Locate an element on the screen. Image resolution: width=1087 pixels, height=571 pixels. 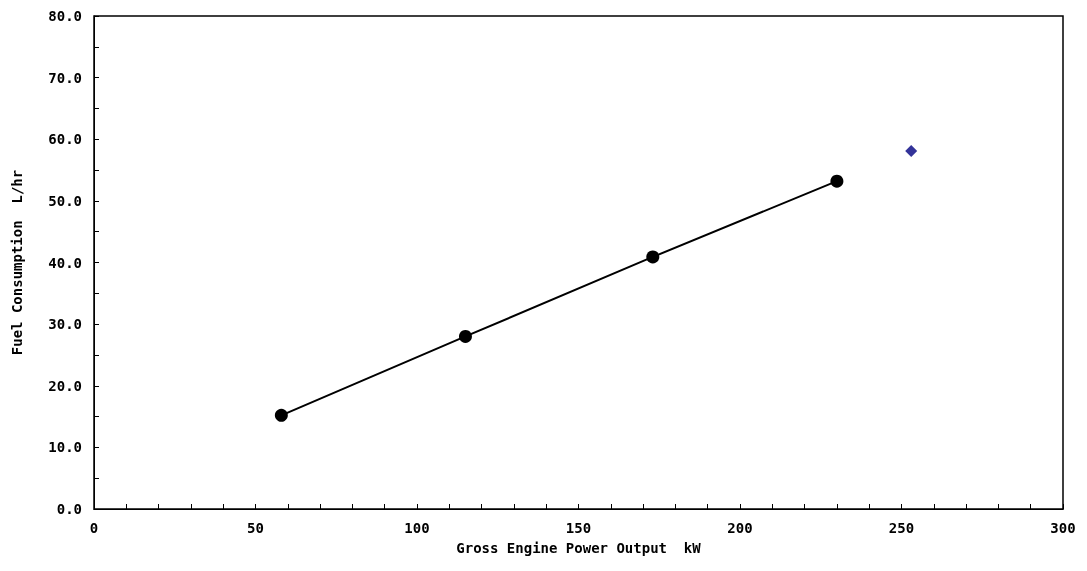
x-tick-label: 0 is located at coordinates (94, 528).